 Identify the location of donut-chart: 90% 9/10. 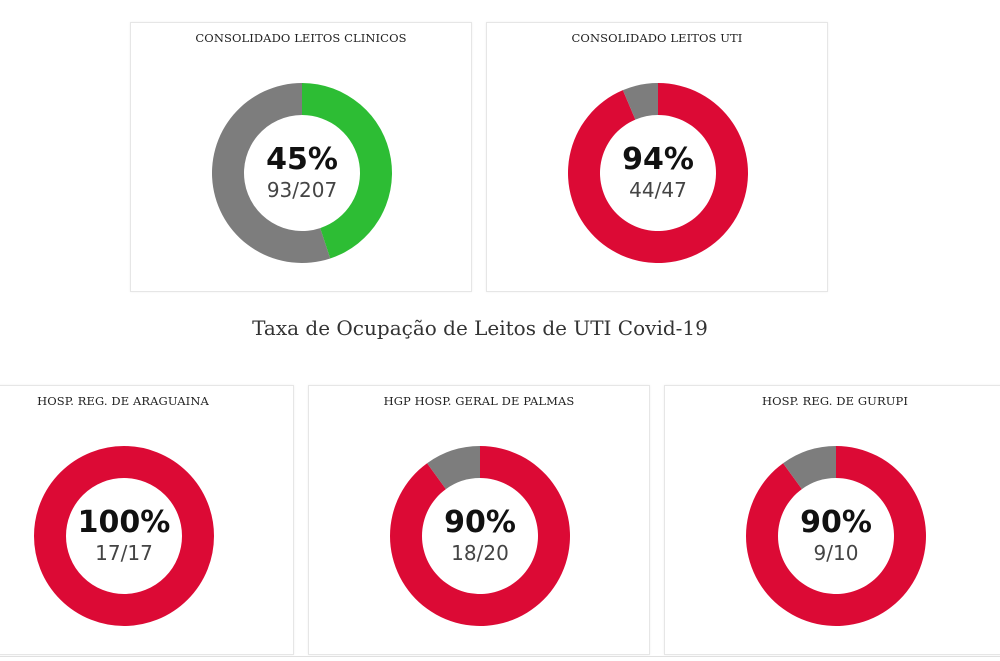
(836, 536).